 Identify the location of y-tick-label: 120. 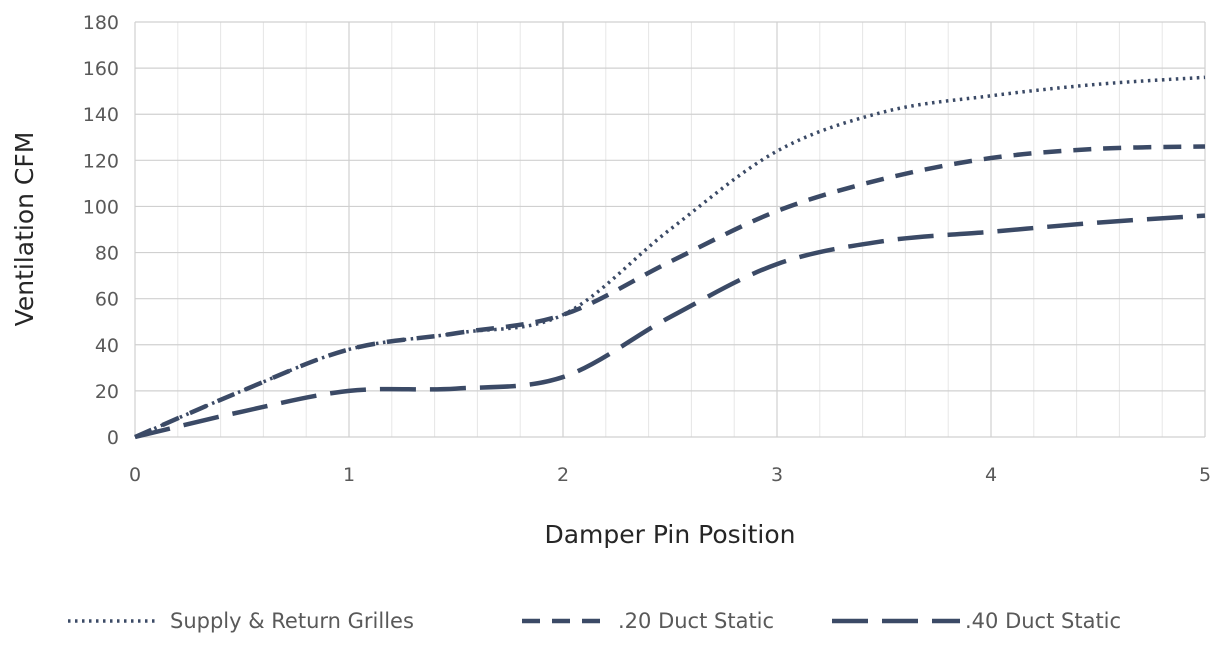
(101, 161).